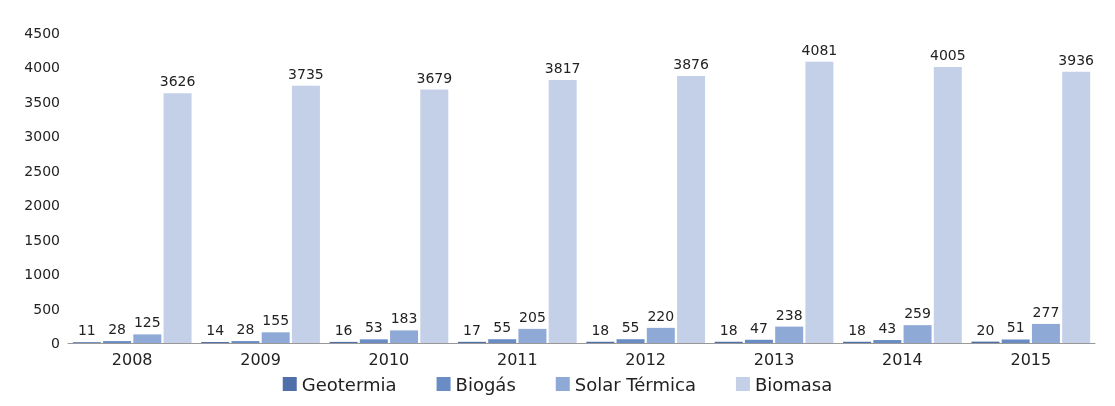 Image resolution: width=1115 pixels, height=406 pixels. I want to click on data-label: 183, so click(404, 318).